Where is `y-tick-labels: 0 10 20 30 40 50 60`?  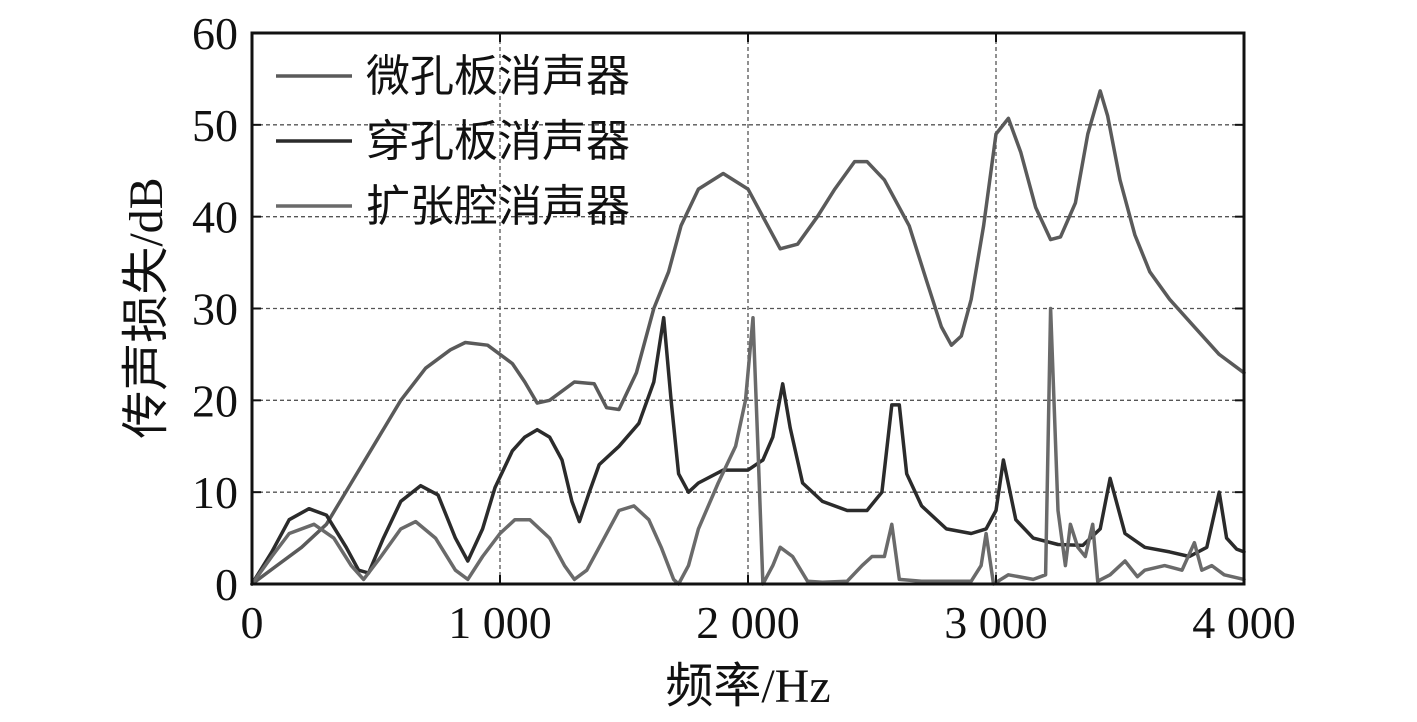
y-tick-labels: 0 10 20 30 40 50 60 is located at coordinates (215, 309).